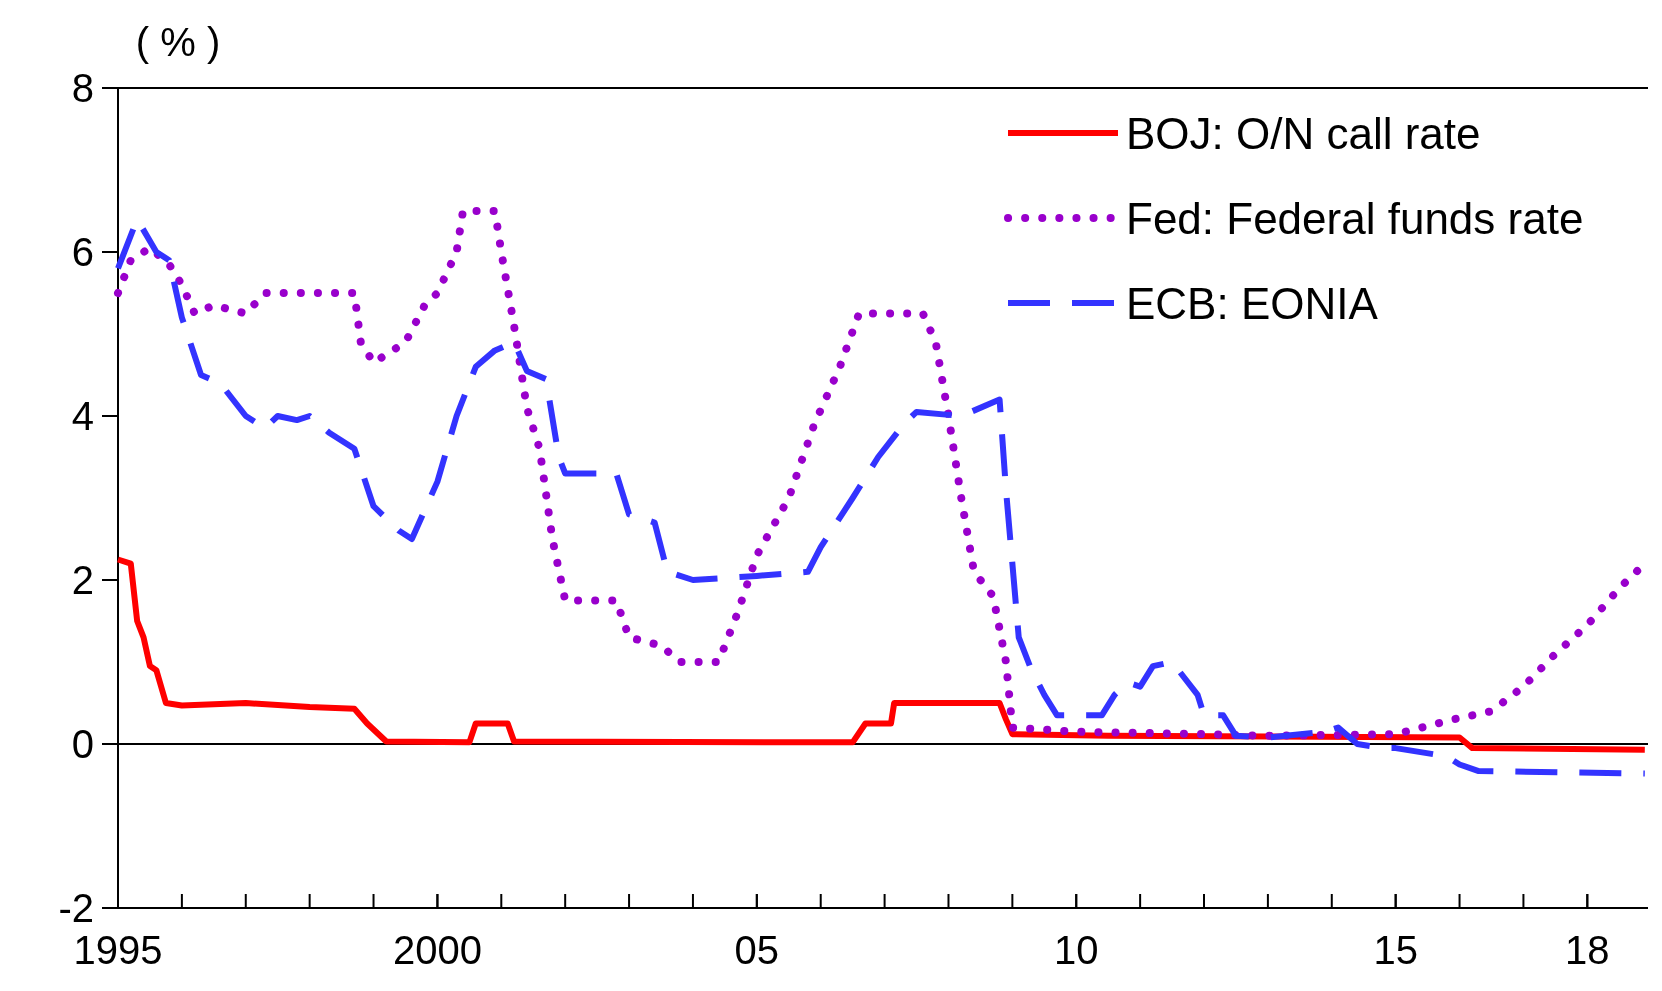 This screenshot has height=991, width=1662. I want to click on y-tick-label: 6, so click(82, 252).